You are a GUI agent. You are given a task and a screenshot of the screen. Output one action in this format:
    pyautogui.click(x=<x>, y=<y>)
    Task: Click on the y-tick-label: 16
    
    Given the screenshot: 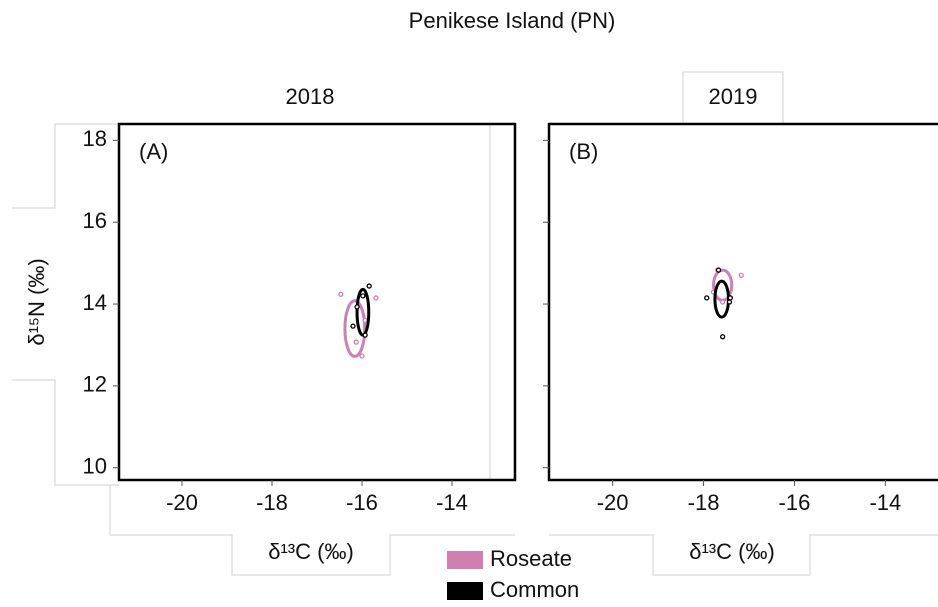 What is the action you would take?
    pyautogui.click(x=95, y=220)
    